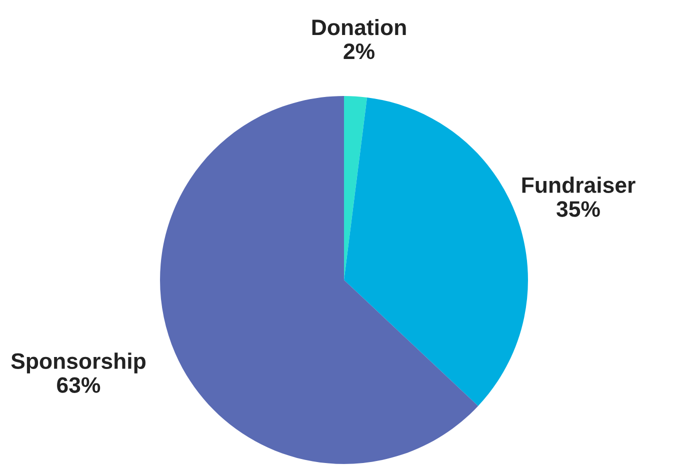  I want to click on slice-label: Donation, so click(359, 27).